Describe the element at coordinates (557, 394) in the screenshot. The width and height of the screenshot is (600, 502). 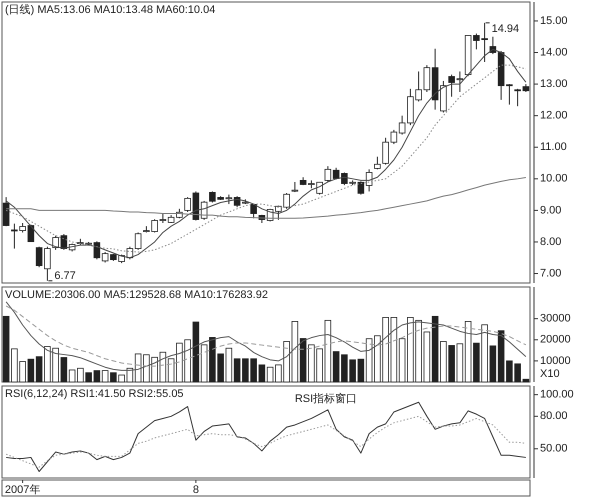
I see `y-tick-label: 100.00` at that location.